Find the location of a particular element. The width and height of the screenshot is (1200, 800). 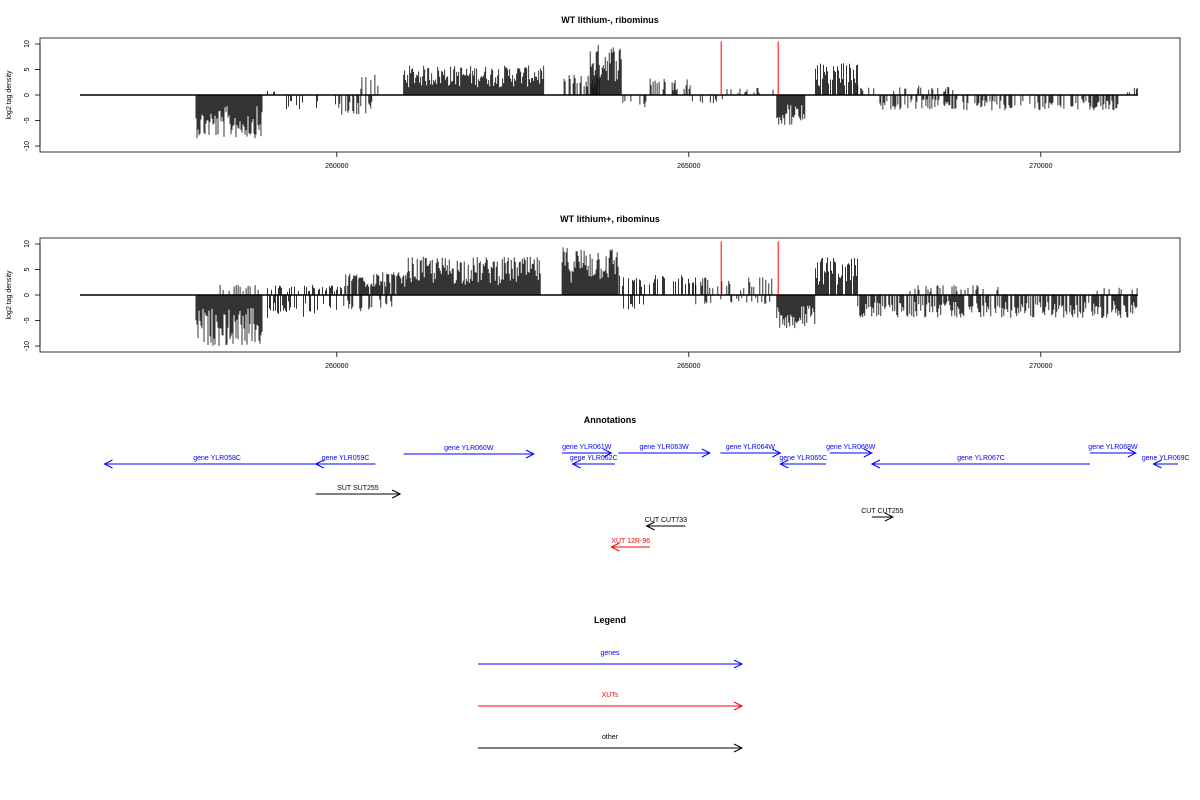

feature-label: gene YLR066W is located at coordinates (851, 447).